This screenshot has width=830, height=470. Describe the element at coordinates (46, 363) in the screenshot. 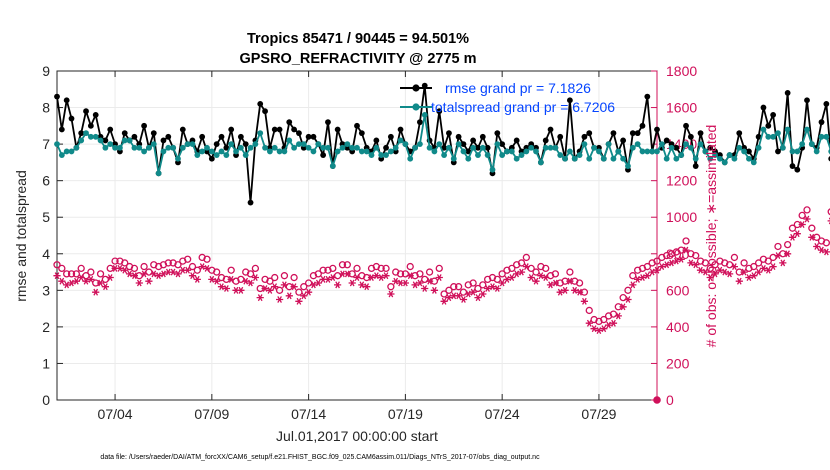

I see `left-tick-label: 1` at that location.